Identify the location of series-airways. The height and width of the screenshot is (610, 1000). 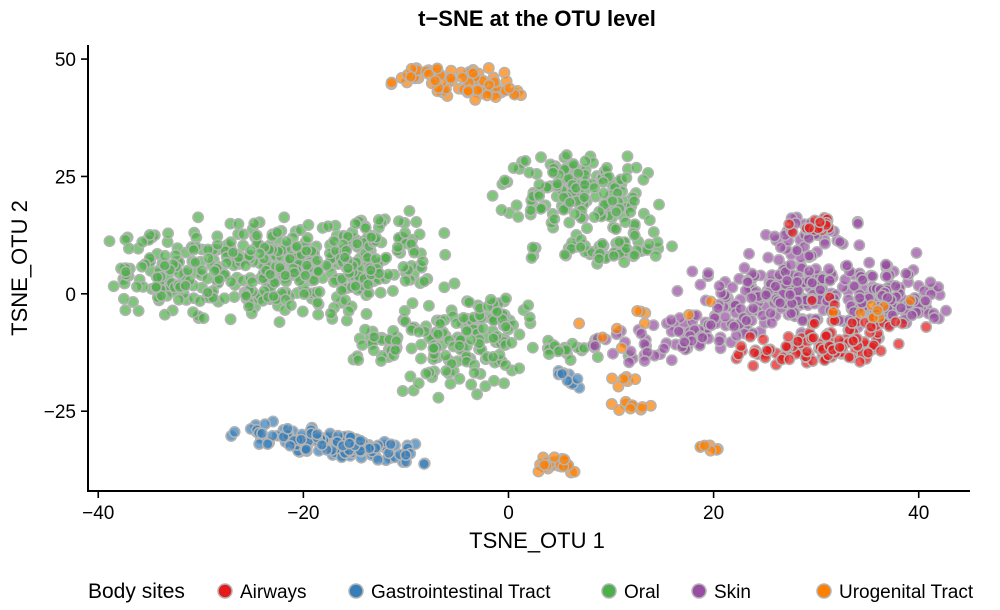
(831, 291).